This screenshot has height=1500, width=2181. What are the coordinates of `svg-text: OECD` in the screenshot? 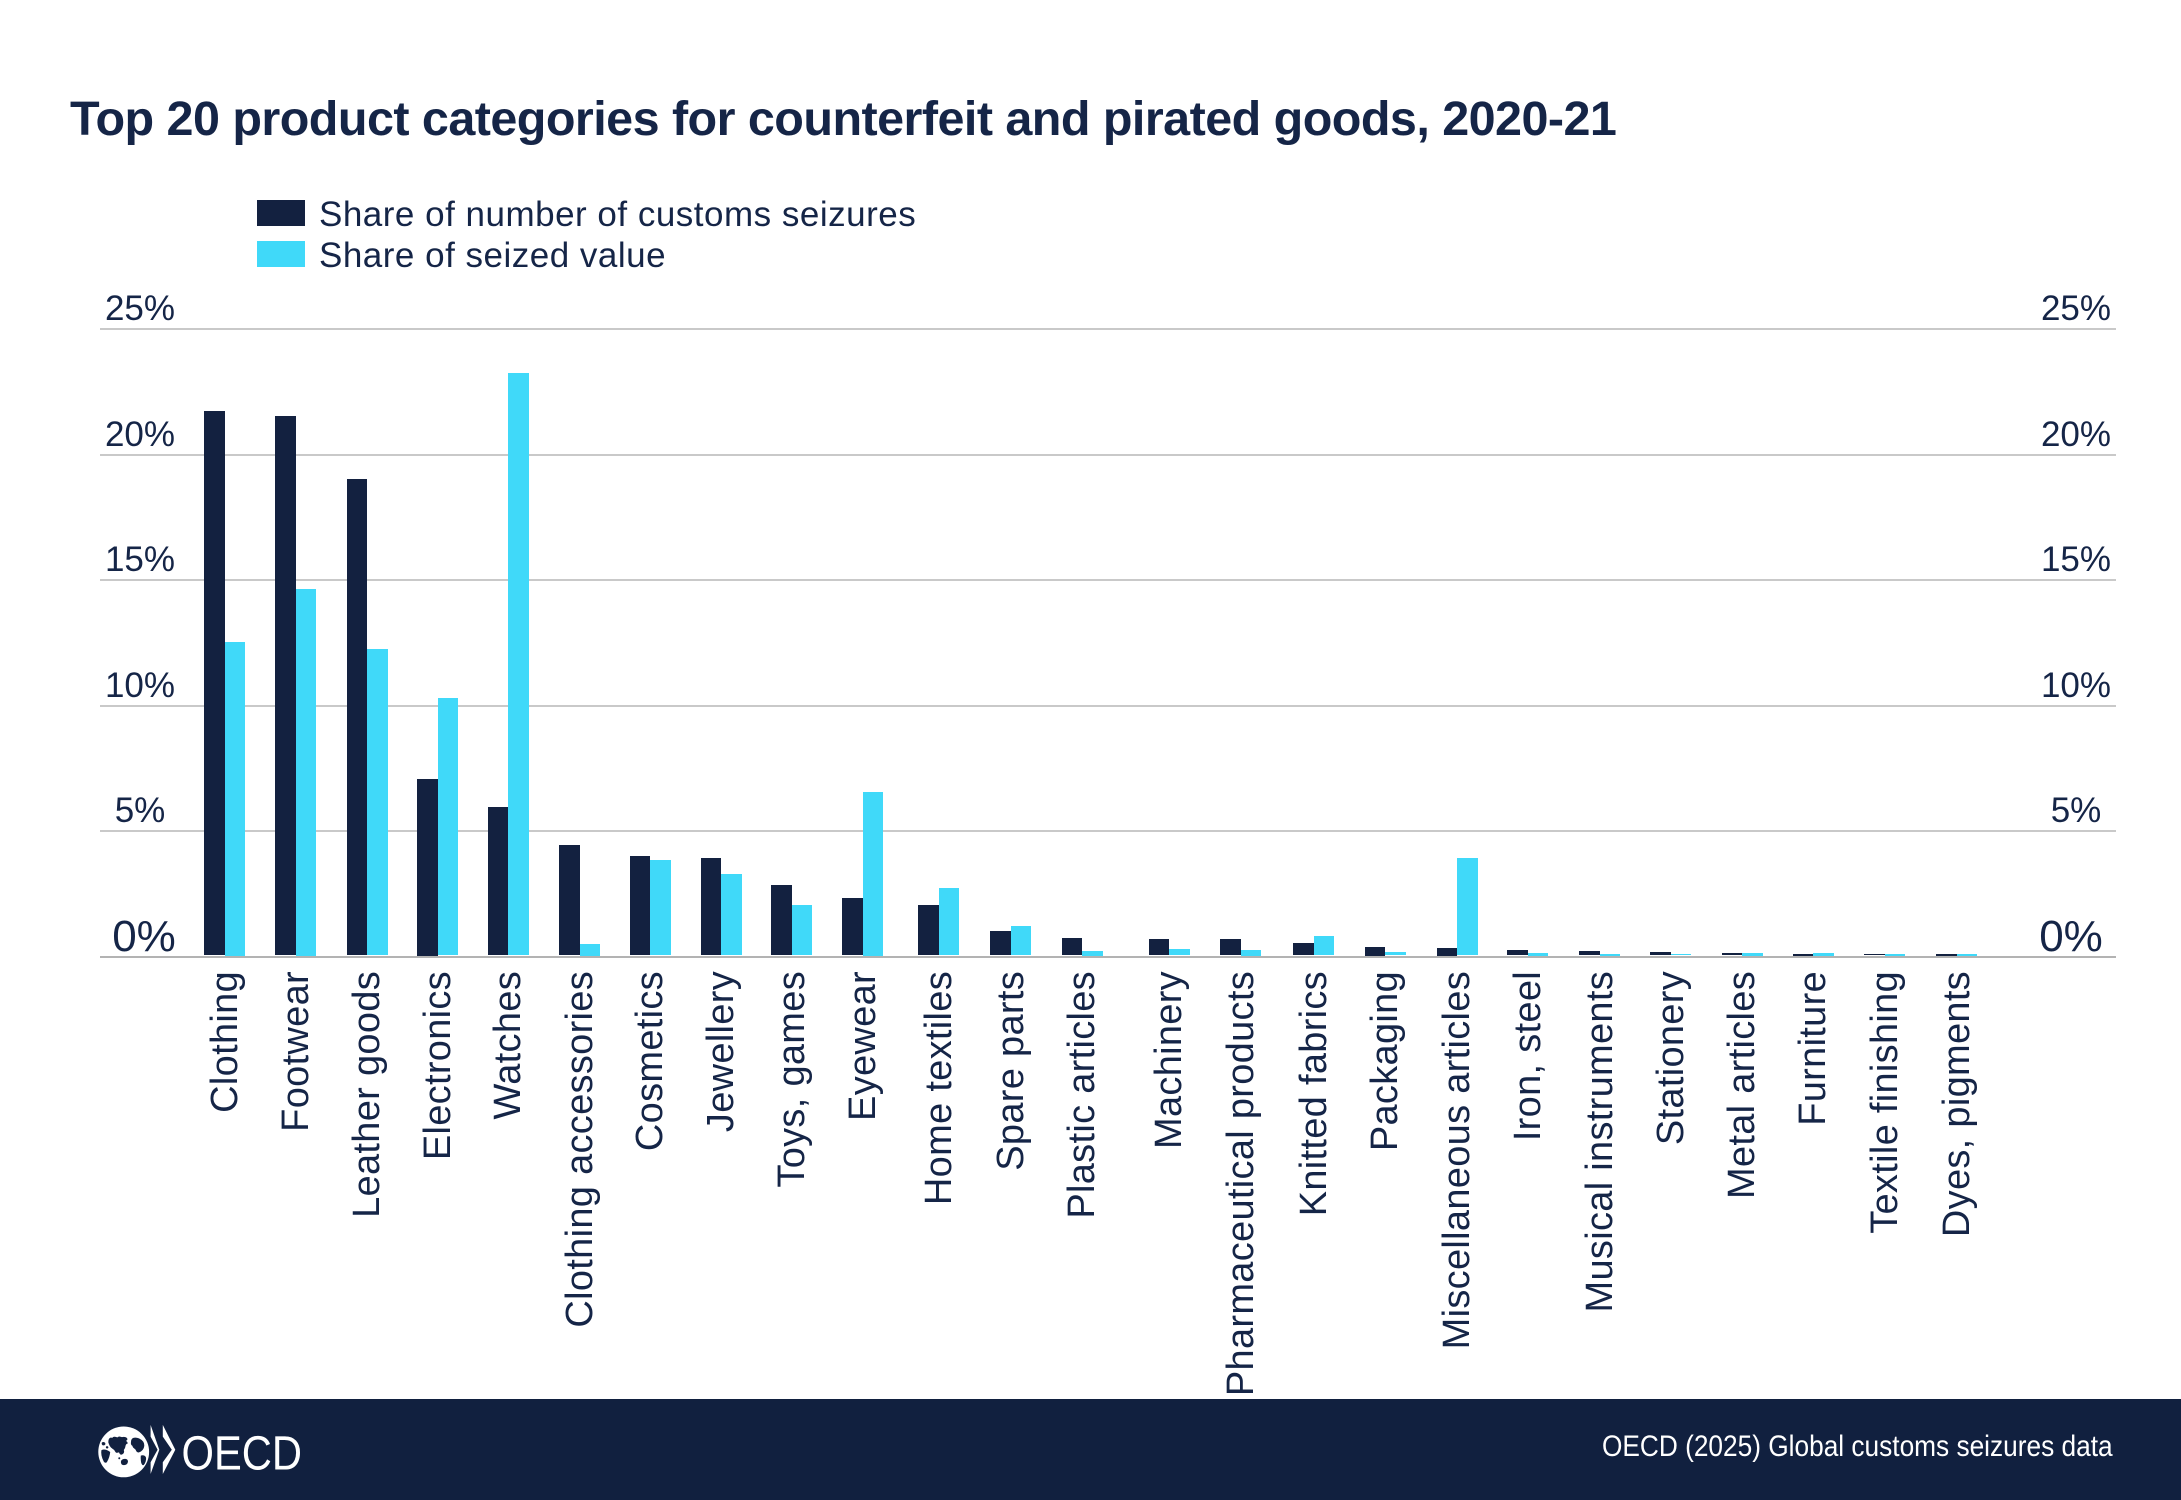 It's located at (242, 1453).